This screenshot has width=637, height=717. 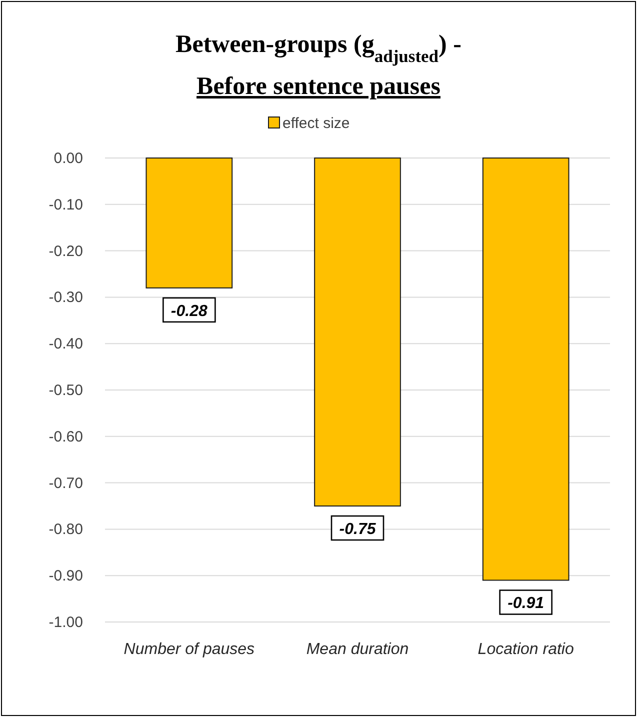 What do you see at coordinates (68, 158) in the screenshot?
I see `y-tick-label: 0.00` at bounding box center [68, 158].